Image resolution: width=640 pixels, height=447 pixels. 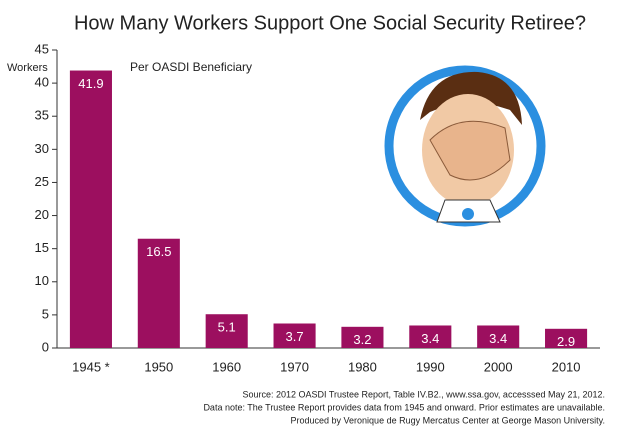 What do you see at coordinates (42, 148) in the screenshot?
I see `y-tick-label: 30` at bounding box center [42, 148].